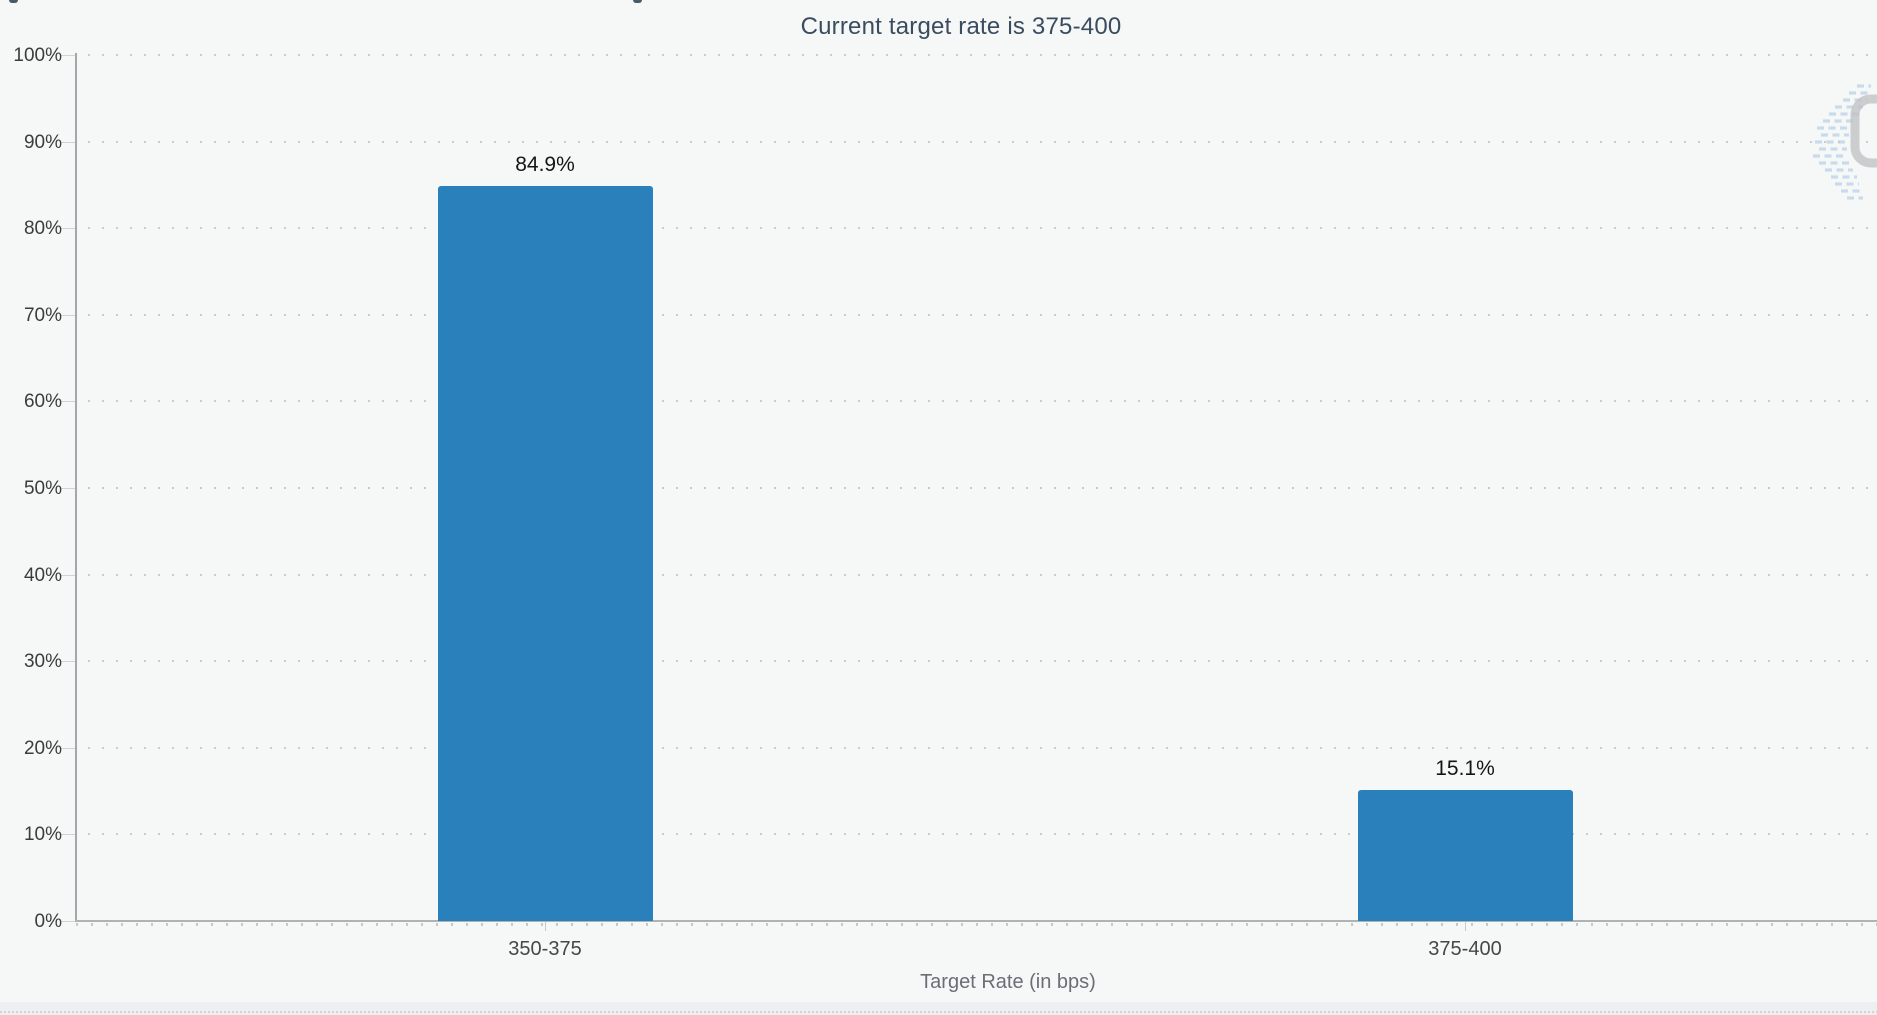 The image size is (1877, 1015). What do you see at coordinates (48, 921) in the screenshot?
I see `y-axis-tick-label: 0%` at bounding box center [48, 921].